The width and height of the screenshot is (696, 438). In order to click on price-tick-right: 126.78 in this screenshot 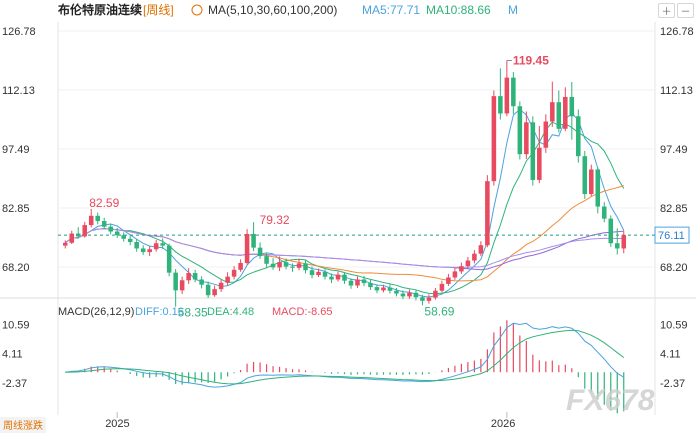, I will do `click(677, 32)`.